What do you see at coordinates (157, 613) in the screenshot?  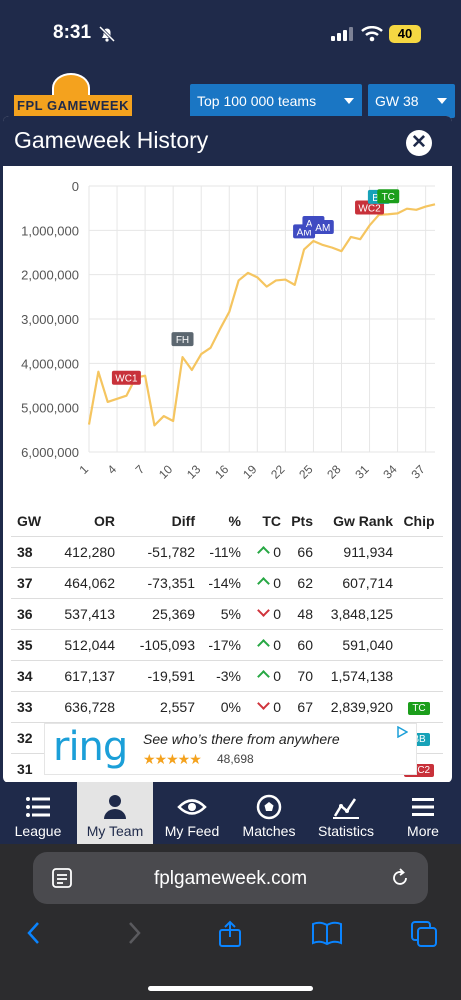 I see `cell-diff: 25,369` at bounding box center [157, 613].